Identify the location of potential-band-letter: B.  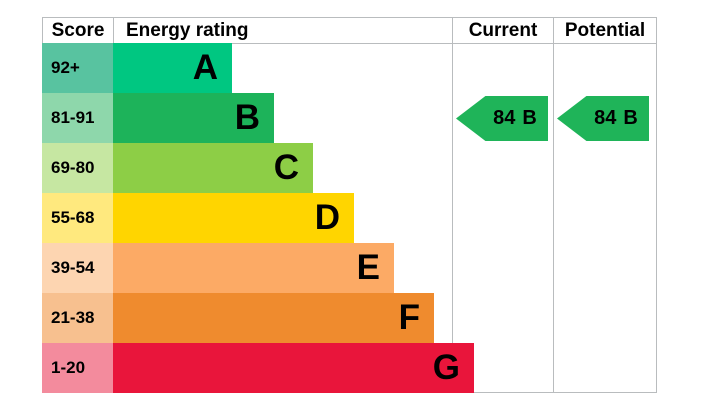
(630, 118).